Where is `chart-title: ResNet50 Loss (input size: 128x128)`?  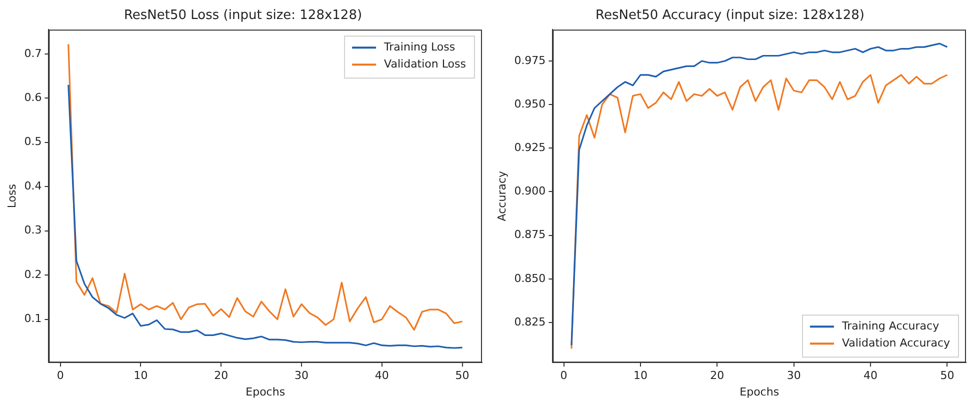
chart-title: ResNet50 Loss (input size: 128x128) is located at coordinates (243, 16).